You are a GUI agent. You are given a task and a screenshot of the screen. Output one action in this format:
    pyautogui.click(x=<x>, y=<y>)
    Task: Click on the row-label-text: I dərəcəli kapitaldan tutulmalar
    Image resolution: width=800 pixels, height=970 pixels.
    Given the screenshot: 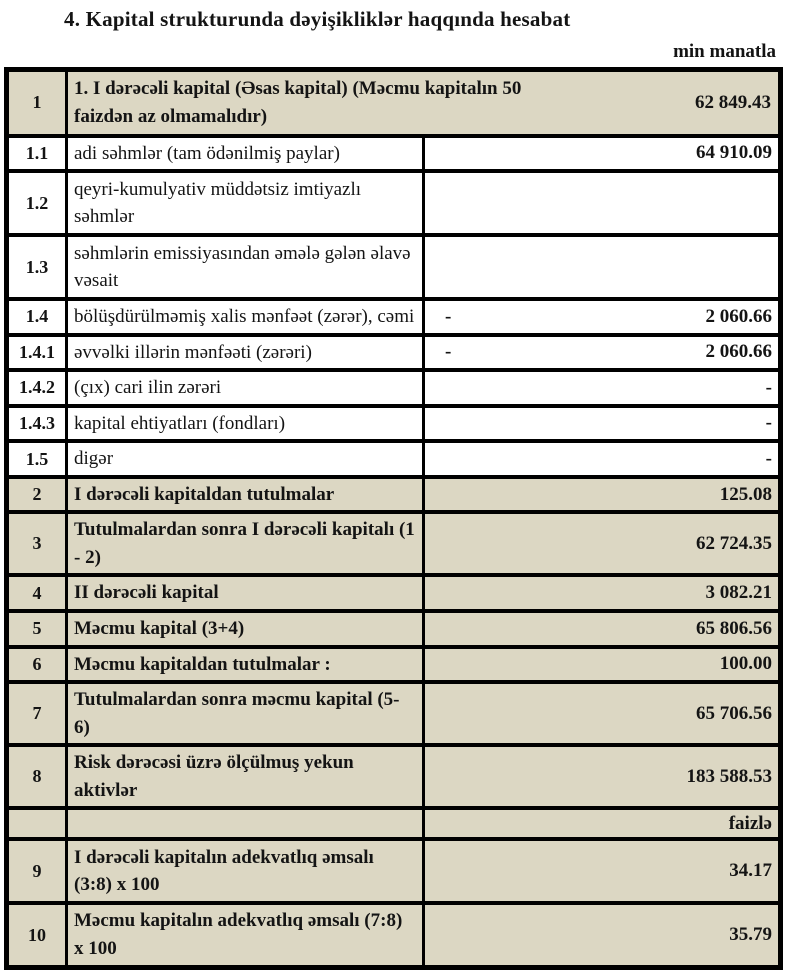 What is the action you would take?
    pyautogui.click(x=204, y=494)
    